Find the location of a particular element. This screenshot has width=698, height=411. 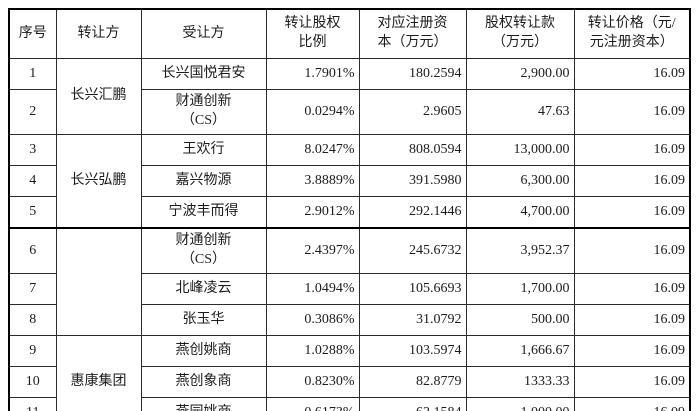

cell-transferee: 张玉华 is located at coordinates (203, 320).